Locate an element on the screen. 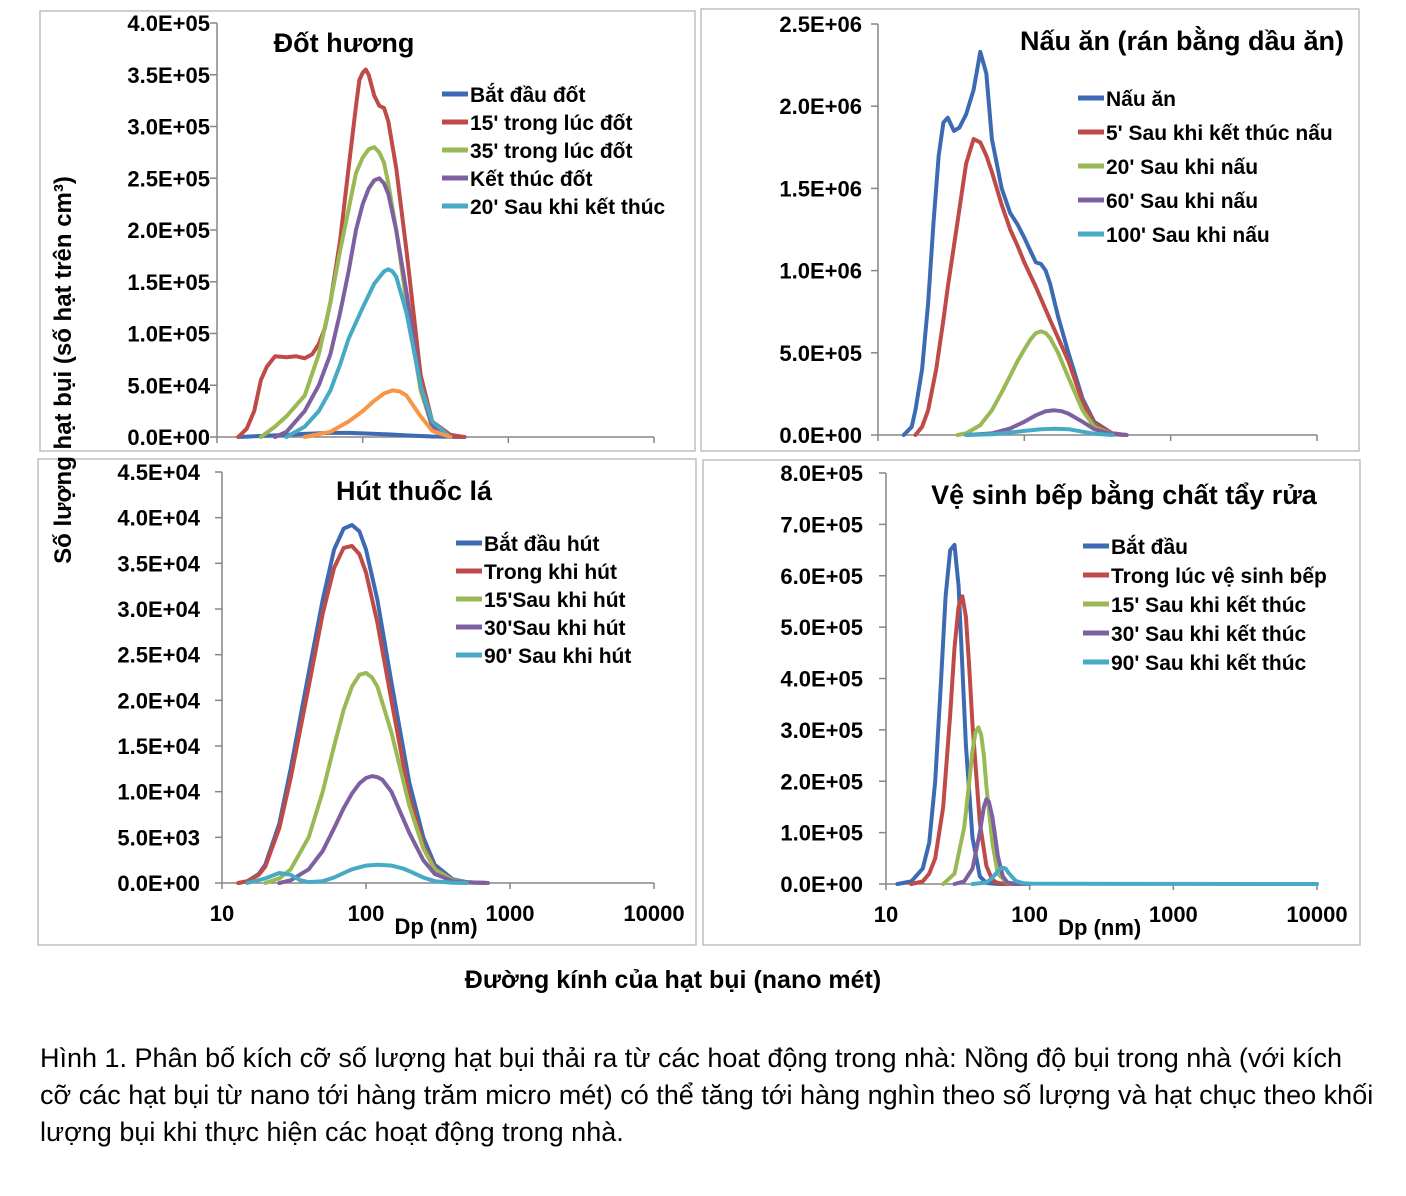 The image size is (1406, 1196). chart-title: Nấu ăn (rán bằng dầu ăn) is located at coordinates (1182, 40).